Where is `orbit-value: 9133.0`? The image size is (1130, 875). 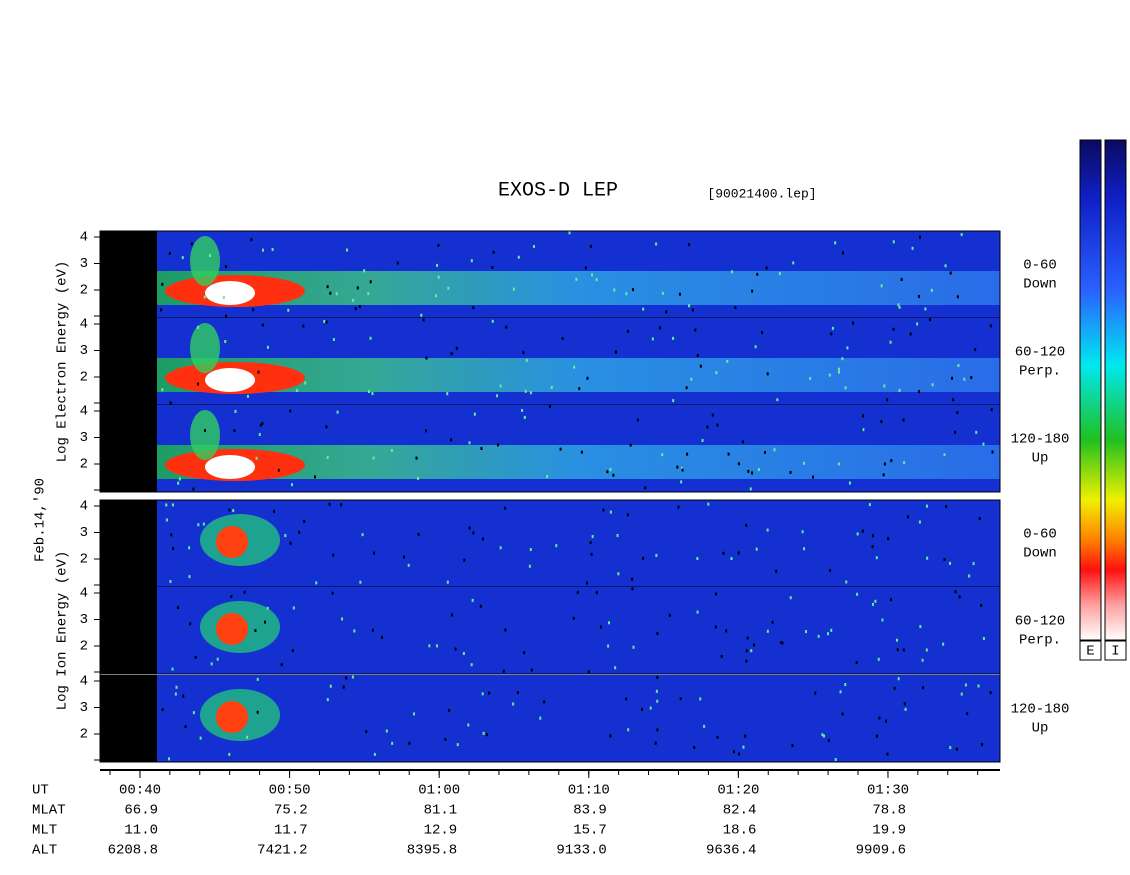
orbit-value: 9133.0 is located at coordinates (581, 851).